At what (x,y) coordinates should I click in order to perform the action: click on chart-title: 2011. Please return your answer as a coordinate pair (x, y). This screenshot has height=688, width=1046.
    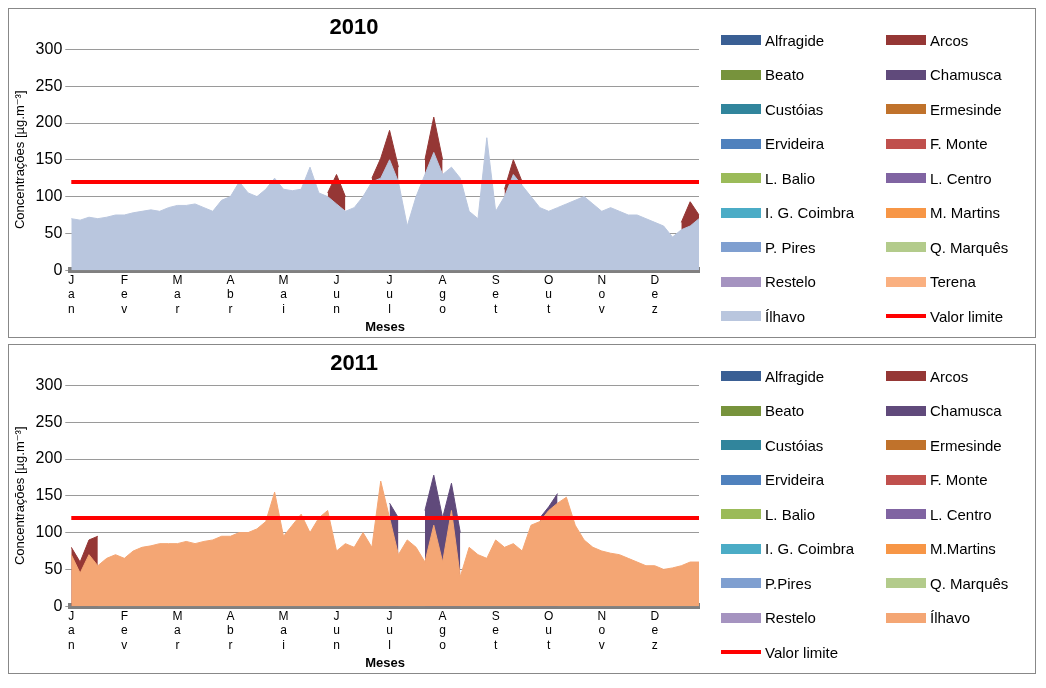
    Looking at the image, I should click on (354, 363).